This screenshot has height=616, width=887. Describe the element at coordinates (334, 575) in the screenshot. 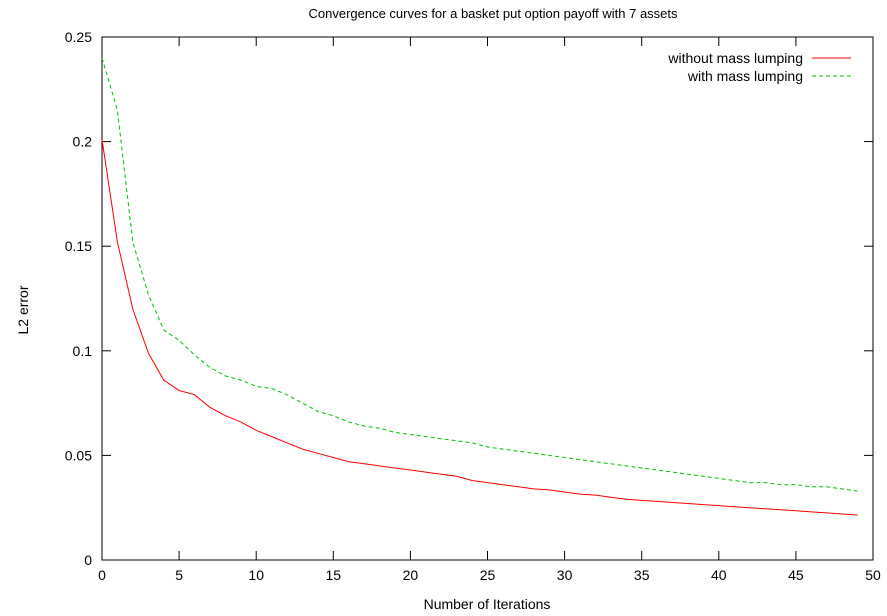

I see `x-tick-label: 15` at that location.